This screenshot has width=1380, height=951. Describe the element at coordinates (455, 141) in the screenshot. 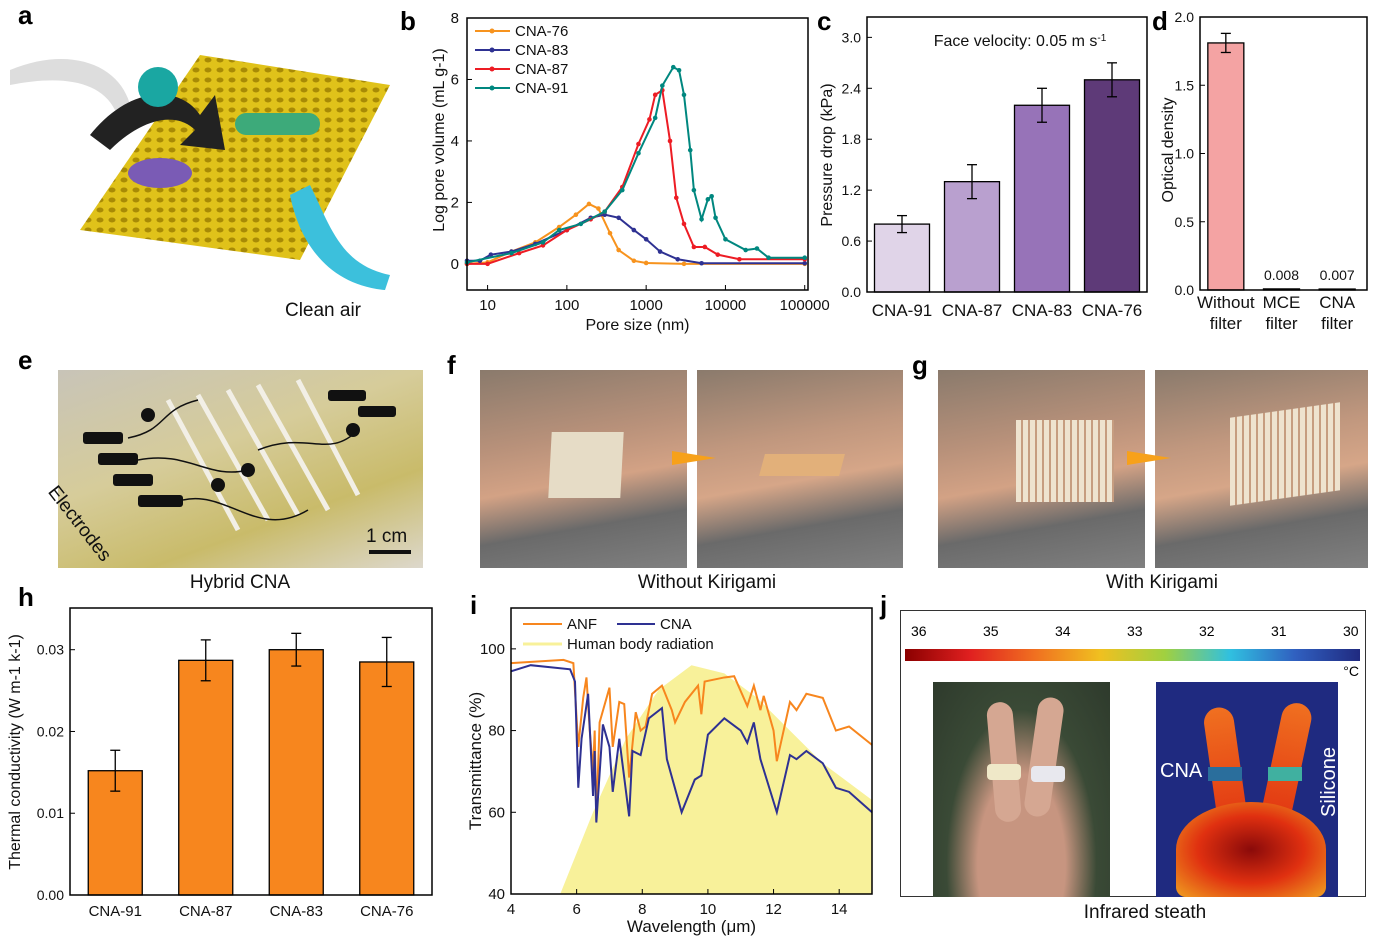

I see `y-tick-label: 4` at that location.